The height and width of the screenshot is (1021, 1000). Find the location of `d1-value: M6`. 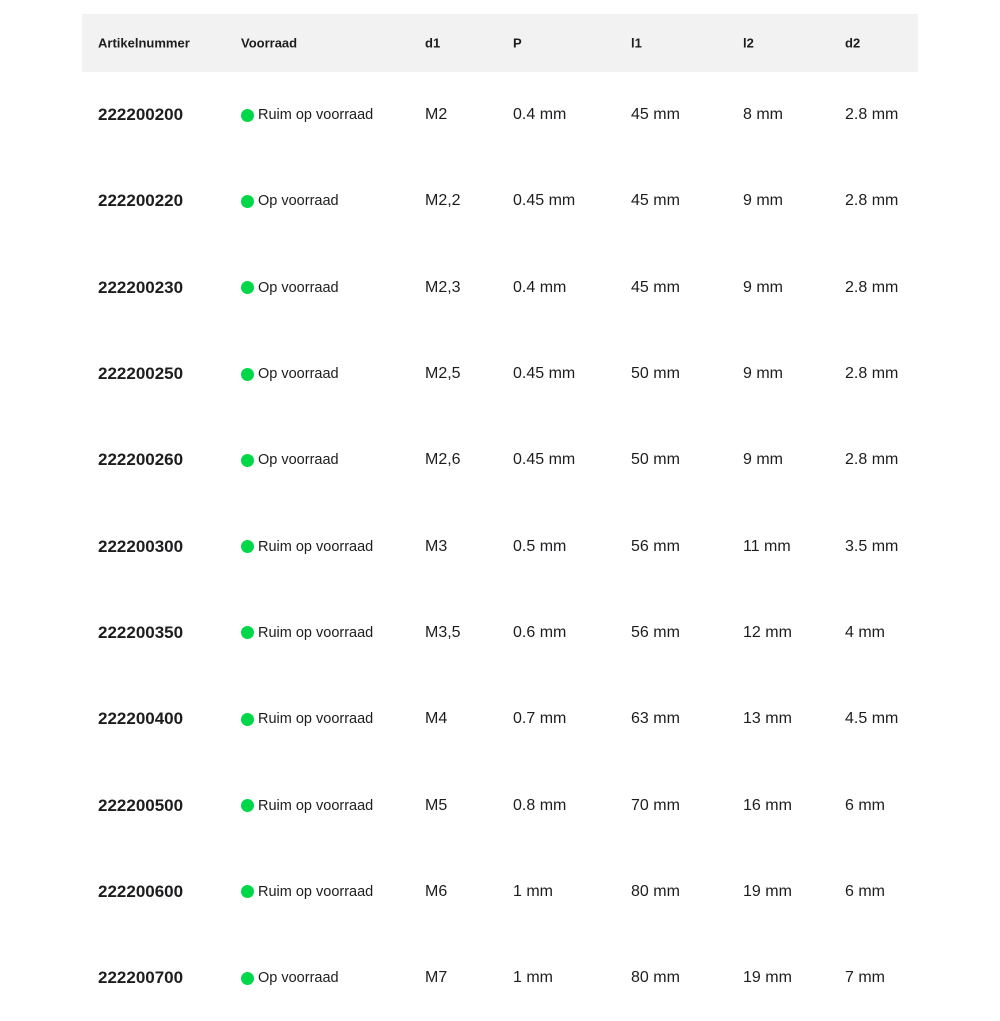

d1-value: M6 is located at coordinates (436, 891).